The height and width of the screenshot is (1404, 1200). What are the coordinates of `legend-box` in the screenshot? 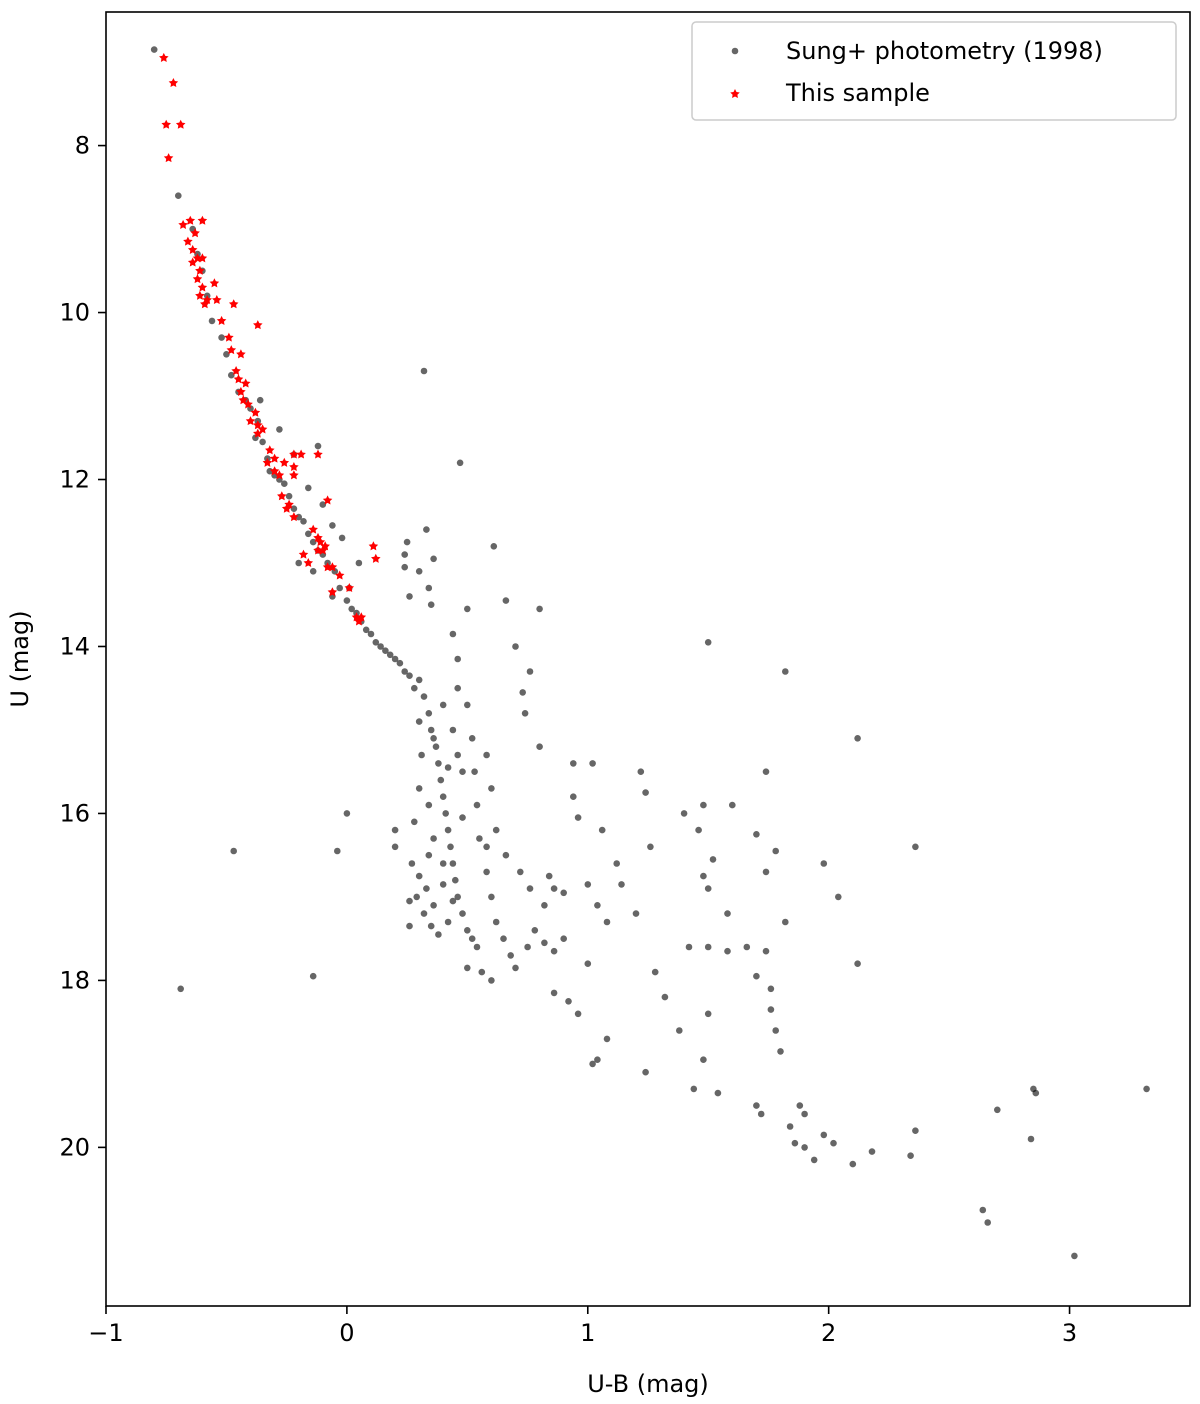 It's located at (934, 71).